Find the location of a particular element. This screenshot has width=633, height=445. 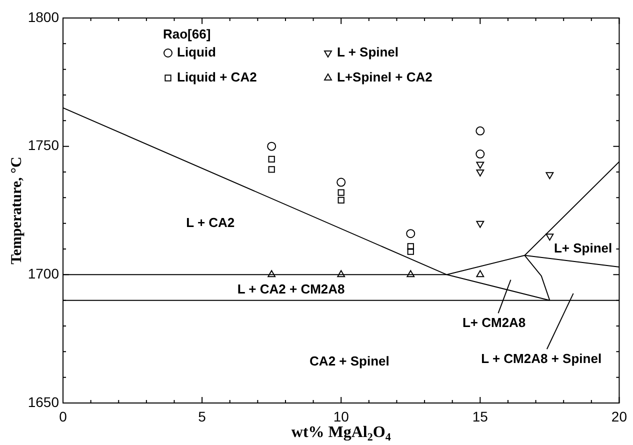

y-tick-label: 1650 is located at coordinates (44, 402).